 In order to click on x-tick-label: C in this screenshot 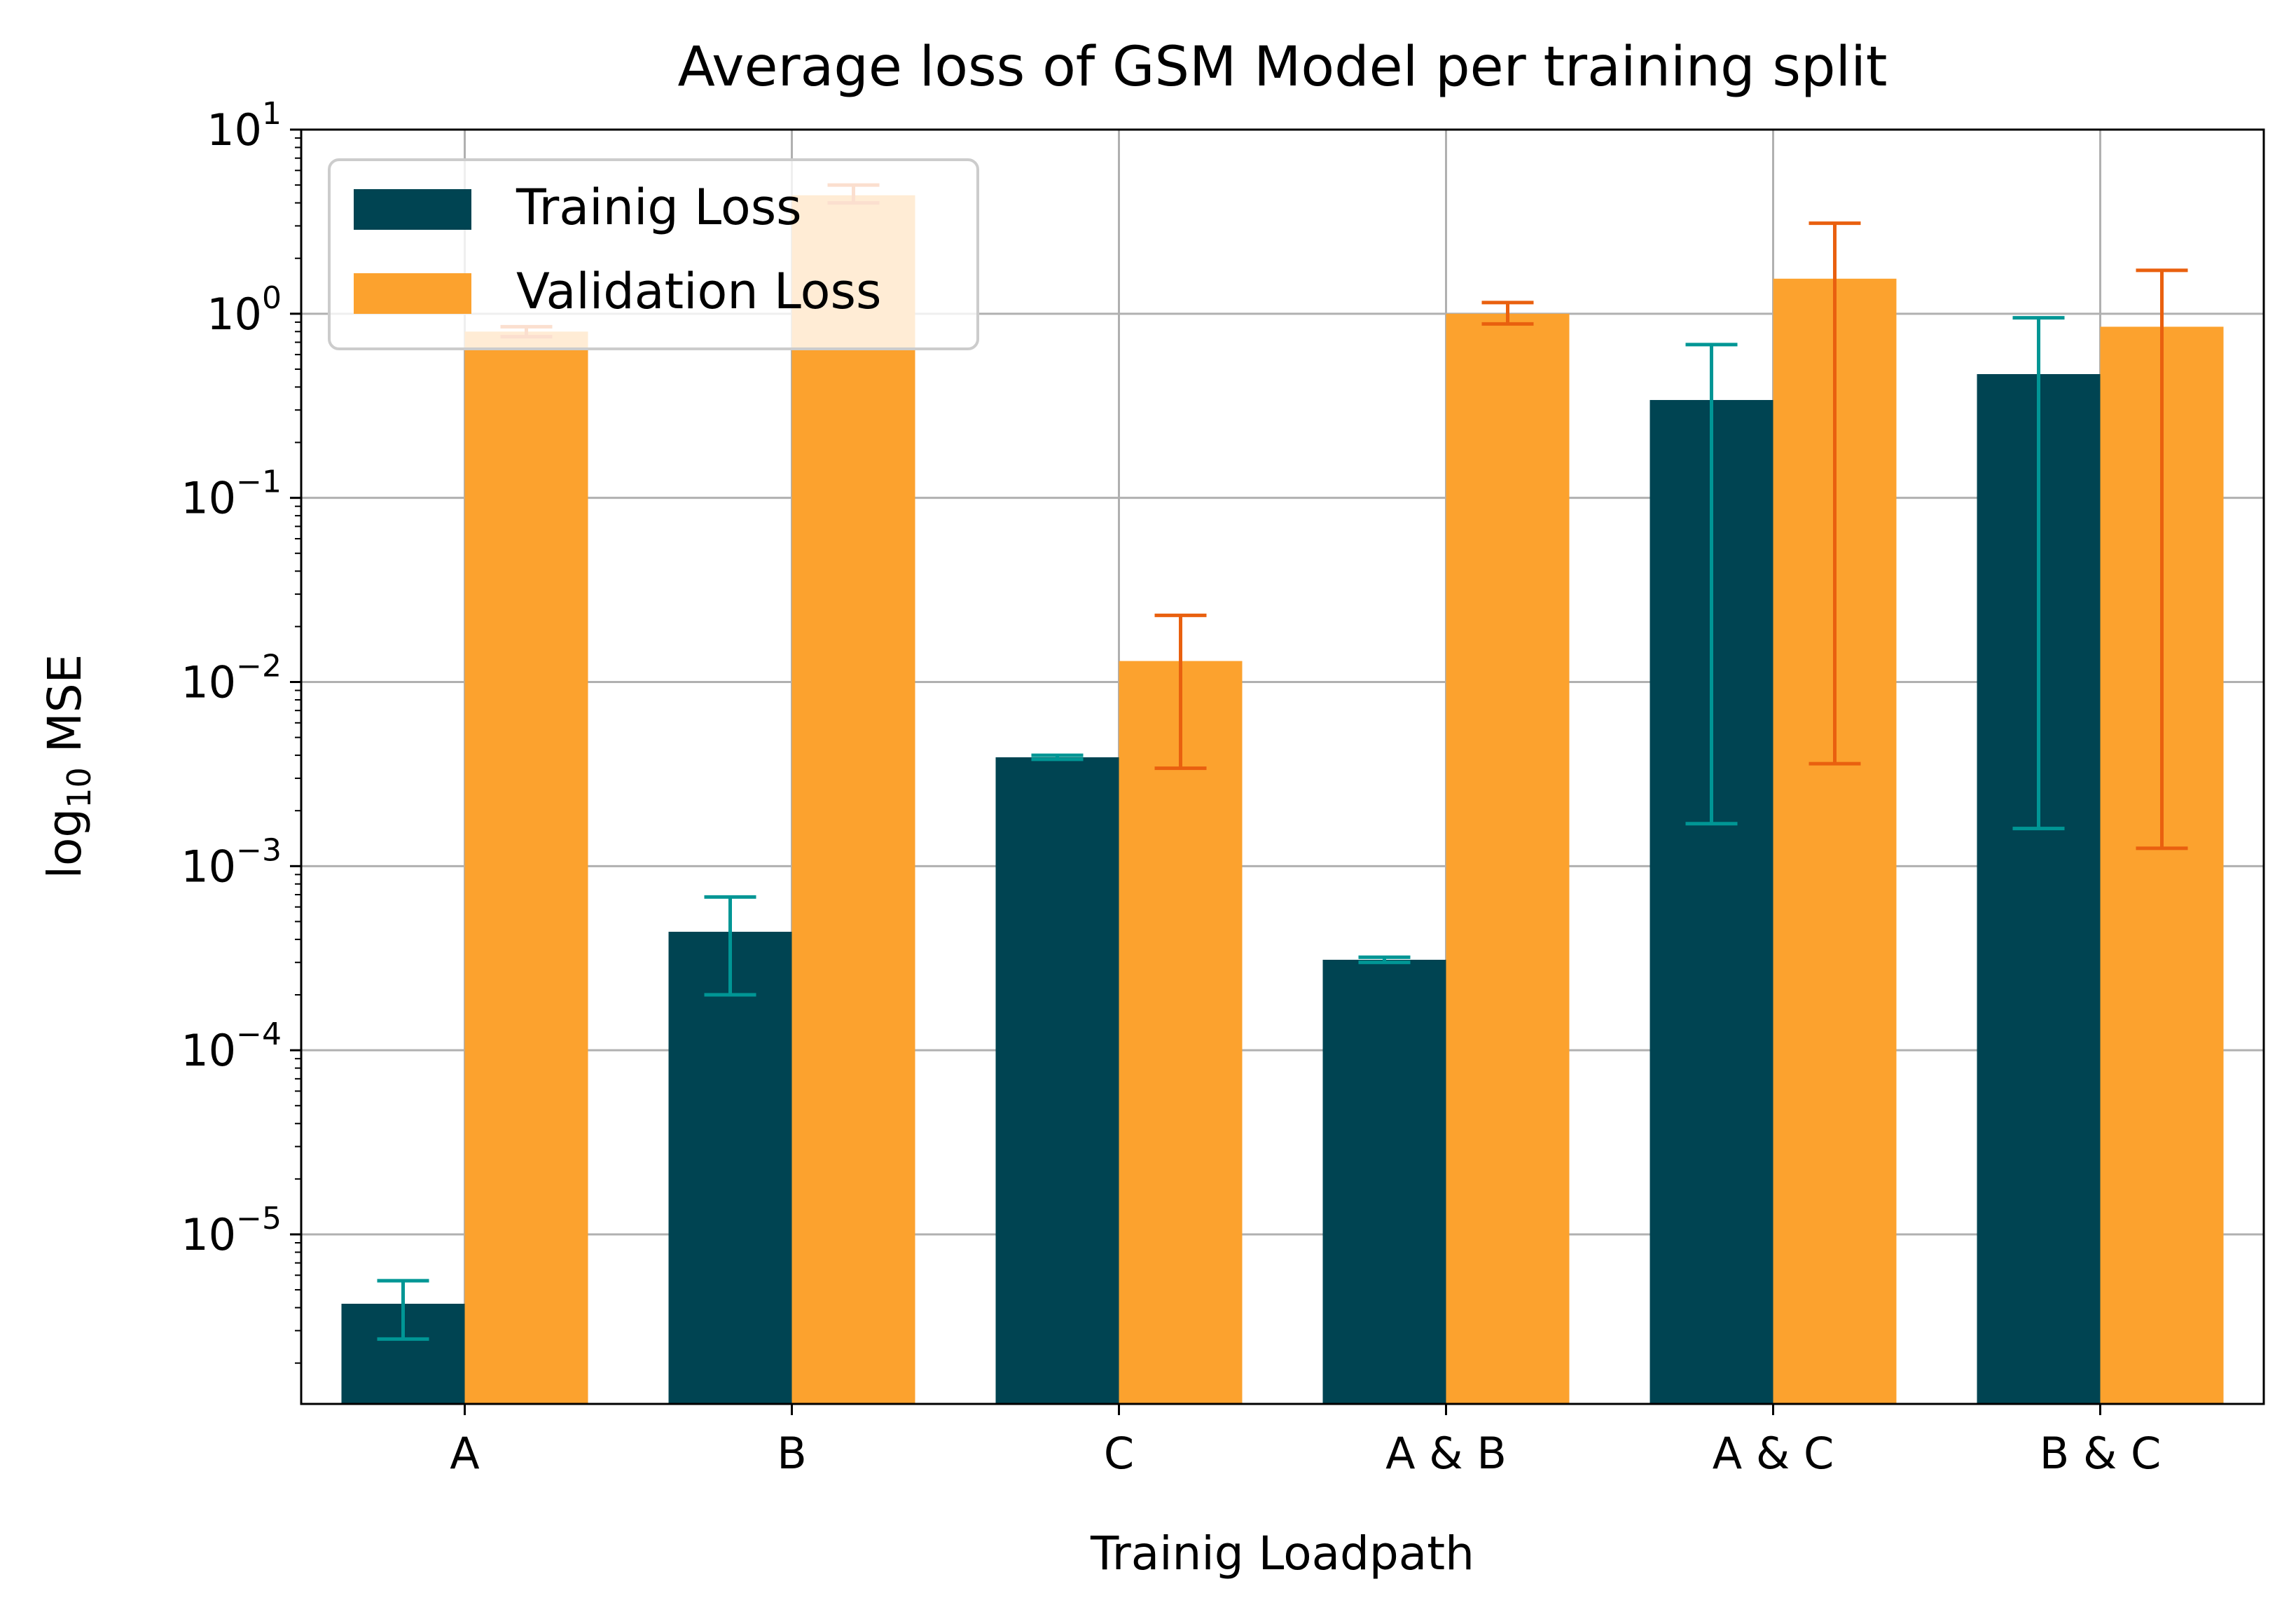, I will do `click(1119, 1453)`.